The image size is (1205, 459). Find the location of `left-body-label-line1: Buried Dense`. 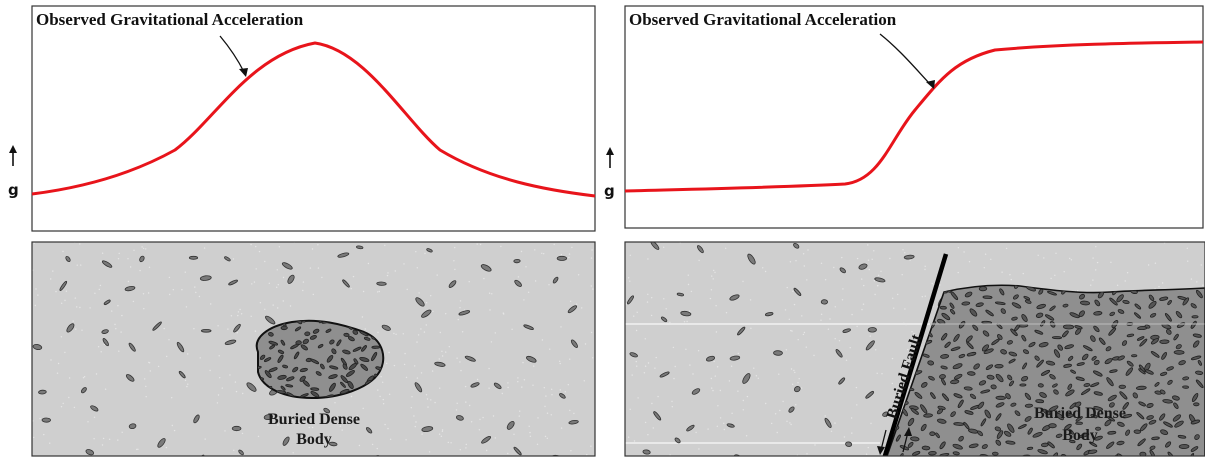

left-body-label-line1: Buried Dense is located at coordinates (314, 419).